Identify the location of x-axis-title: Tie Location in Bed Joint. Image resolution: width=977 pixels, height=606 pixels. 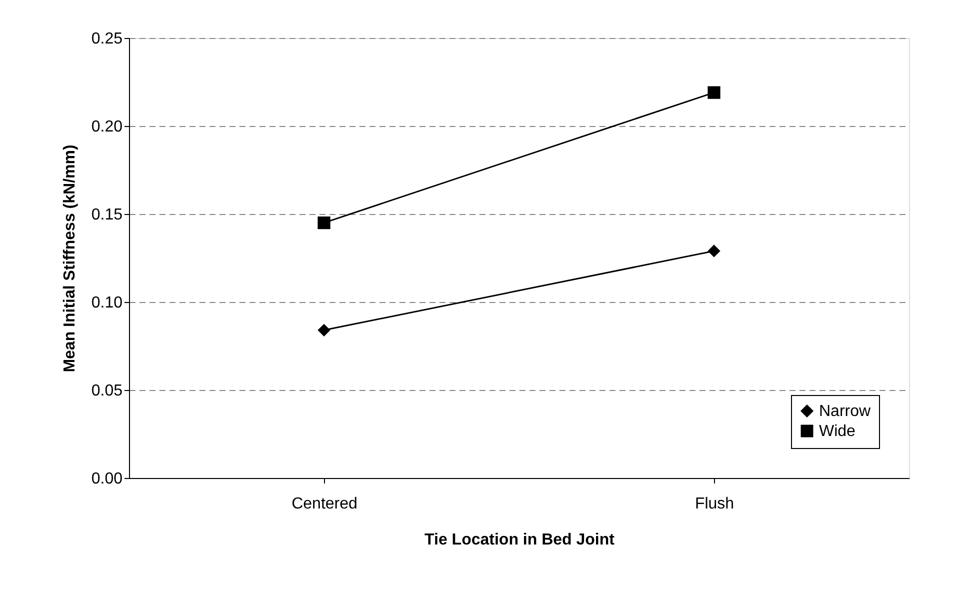
(520, 540).